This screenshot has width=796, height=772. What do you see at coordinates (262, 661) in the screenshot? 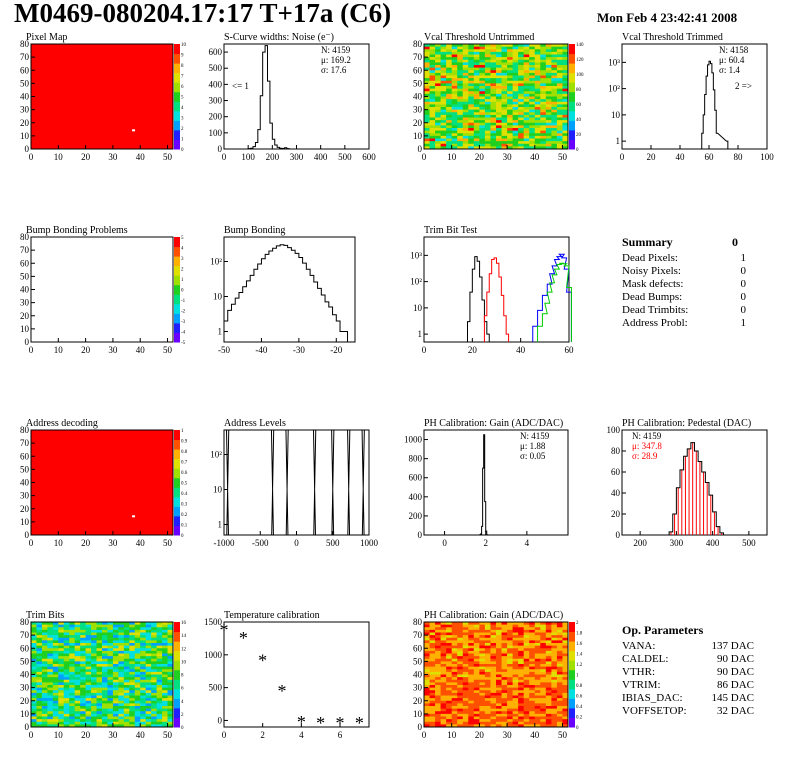
I see `scatter-point: *` at bounding box center [262, 661].